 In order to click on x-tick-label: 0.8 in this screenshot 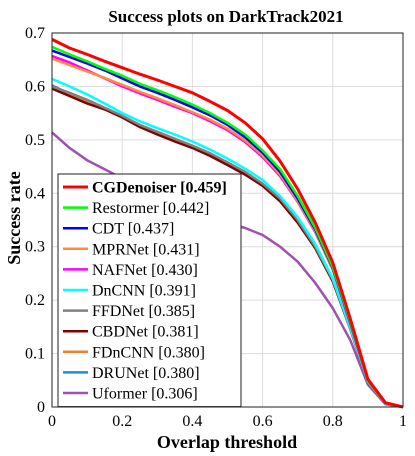, I will do `click(333, 421)`.